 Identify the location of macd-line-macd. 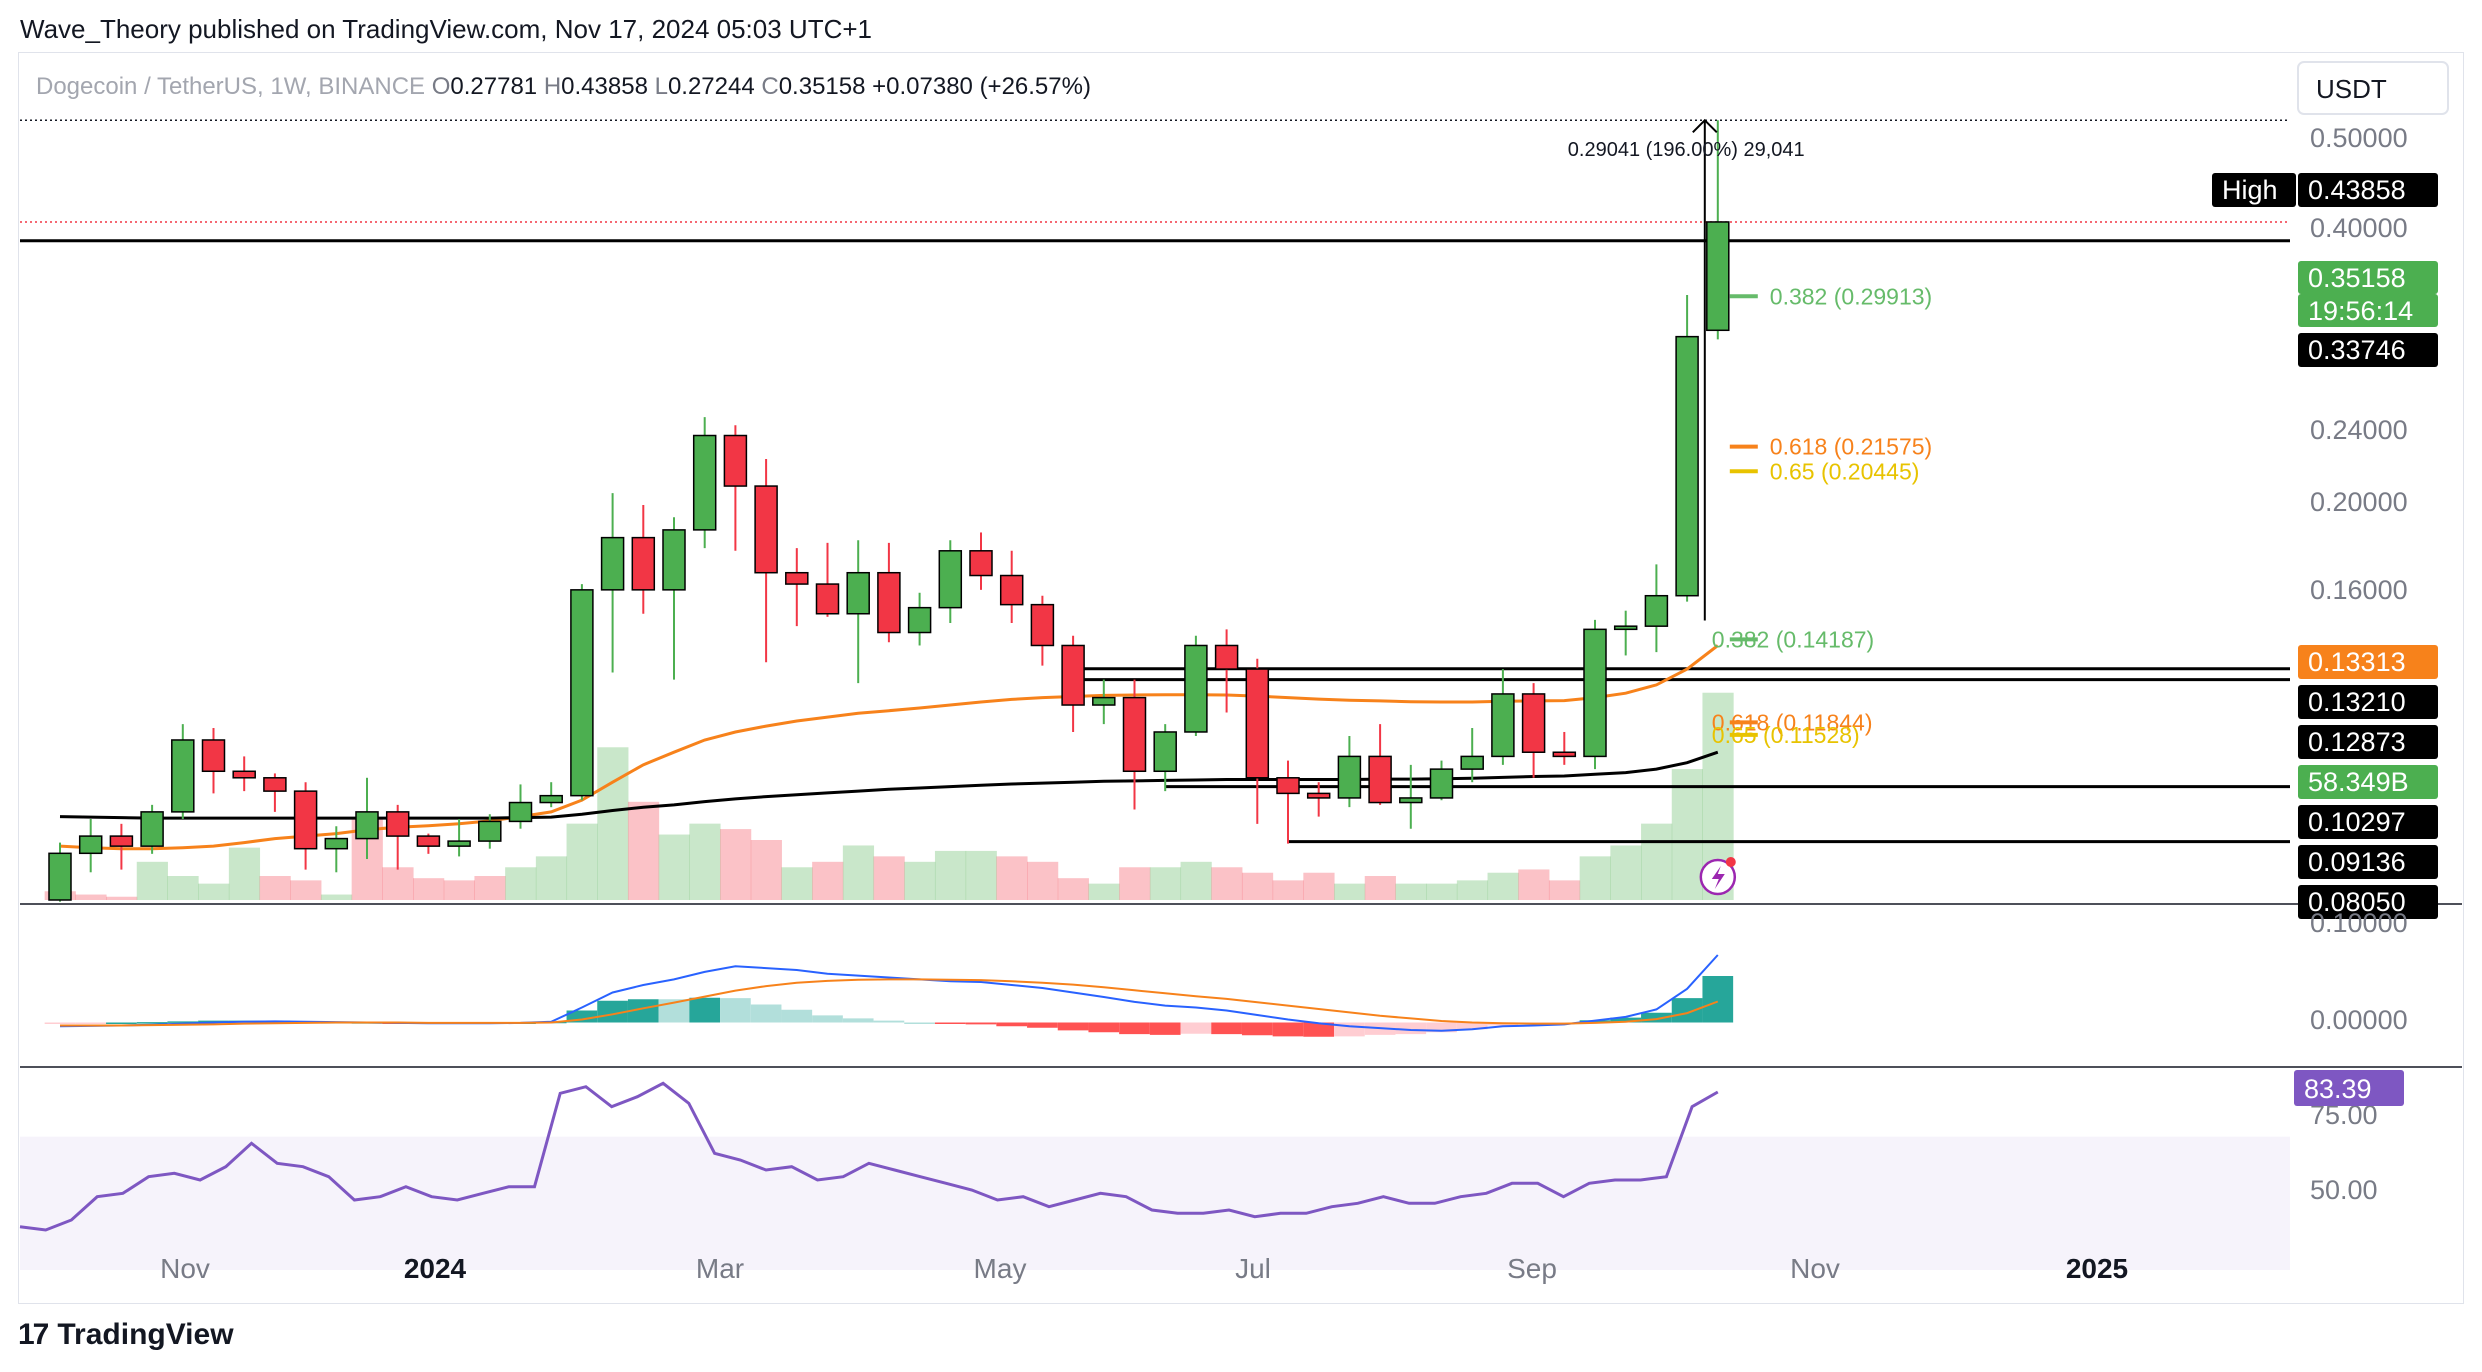
(889, 993).